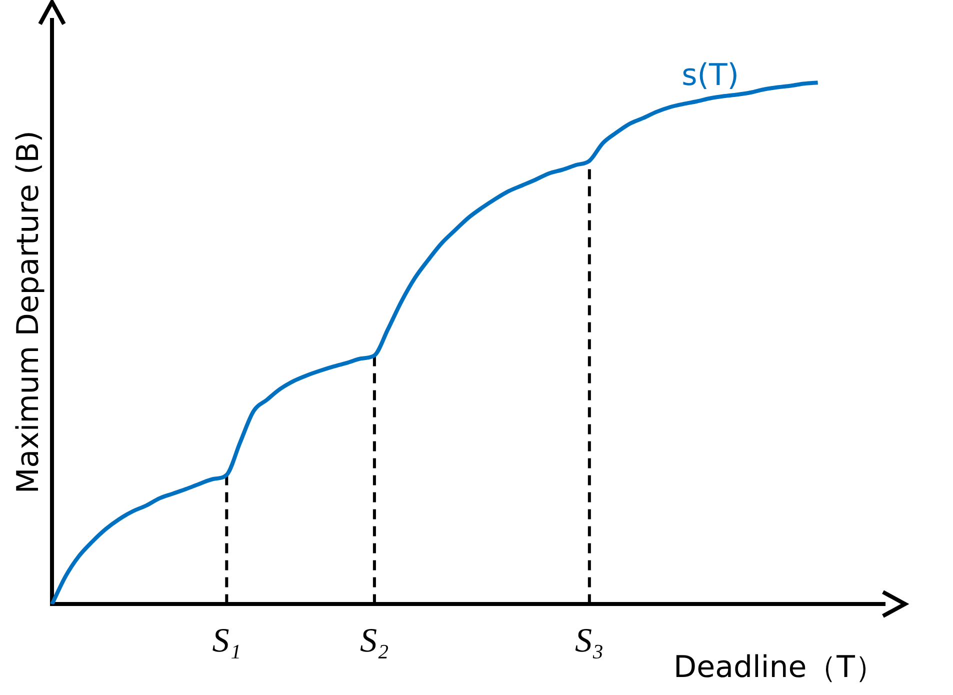 This screenshot has height=695, width=953. What do you see at coordinates (227, 641) in the screenshot?
I see `x-tick-label: S₁` at bounding box center [227, 641].